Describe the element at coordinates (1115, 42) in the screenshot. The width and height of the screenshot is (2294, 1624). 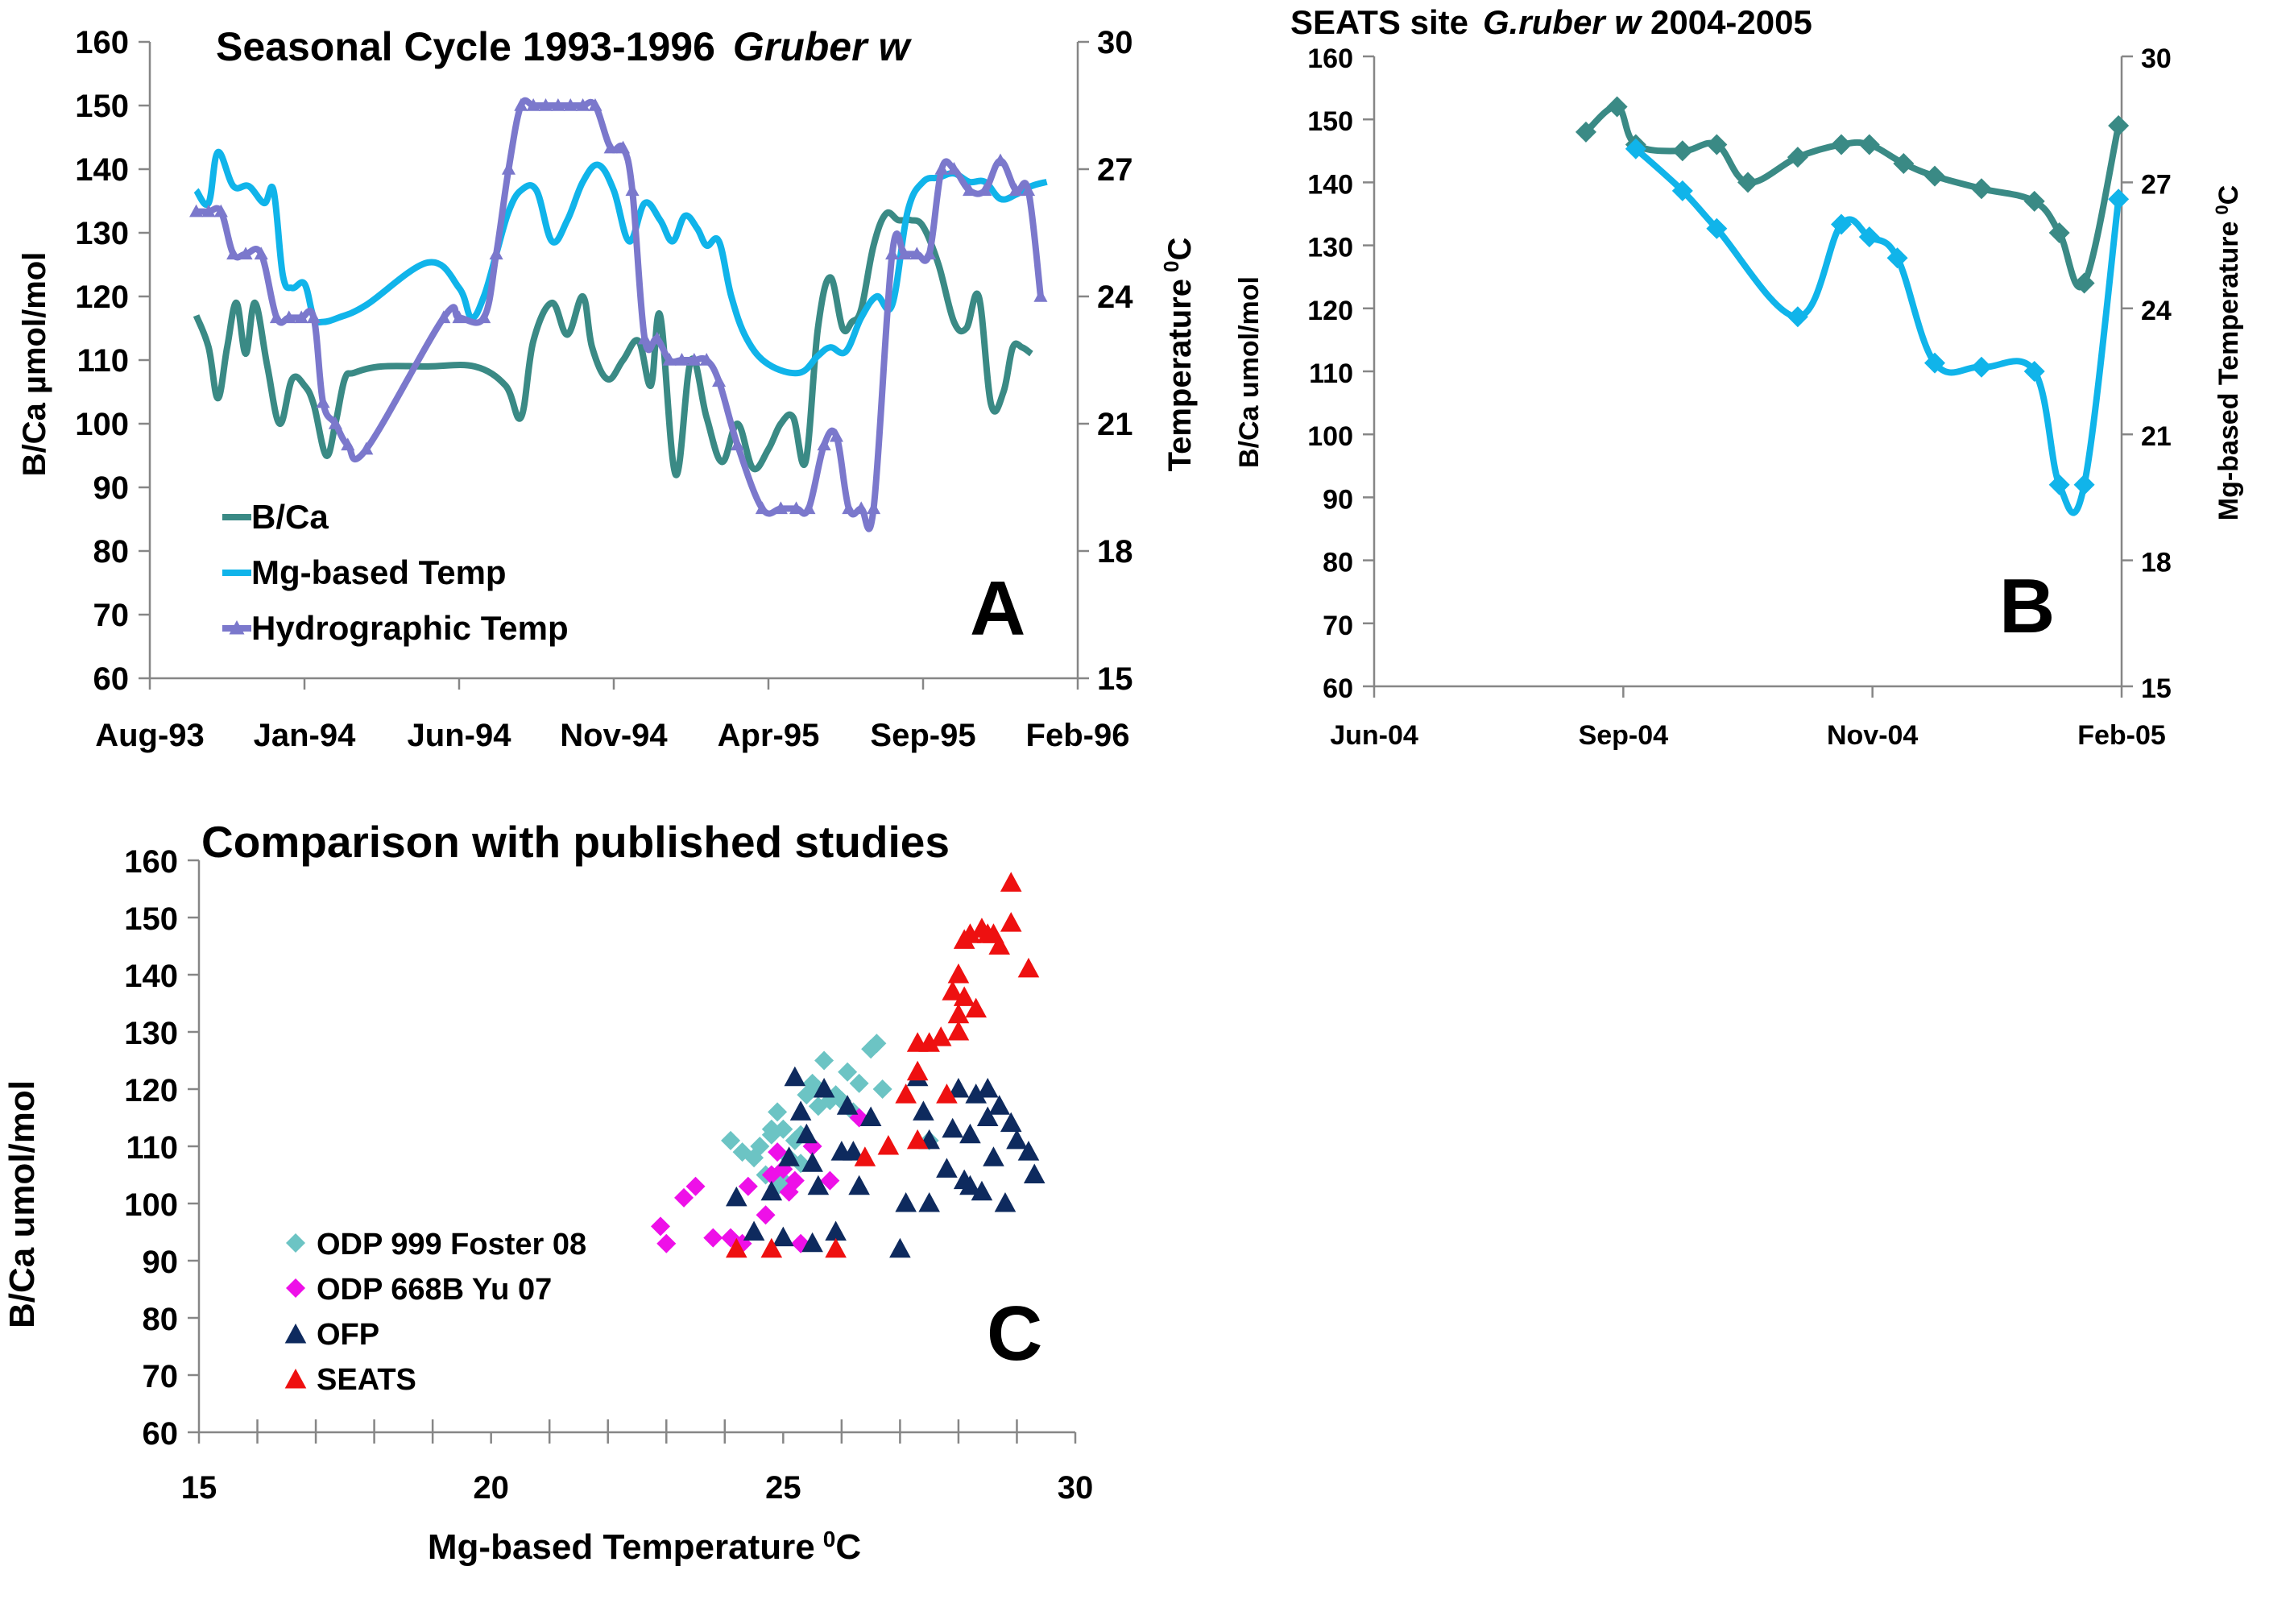
I see `y2-tick-label: 30` at that location.